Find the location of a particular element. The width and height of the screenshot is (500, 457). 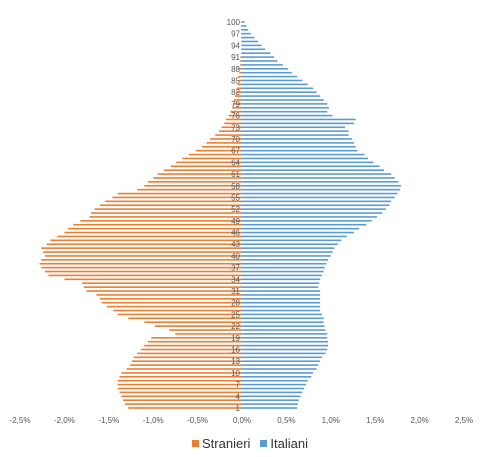

y-tick-label-100: 100 is located at coordinates (234, 22).